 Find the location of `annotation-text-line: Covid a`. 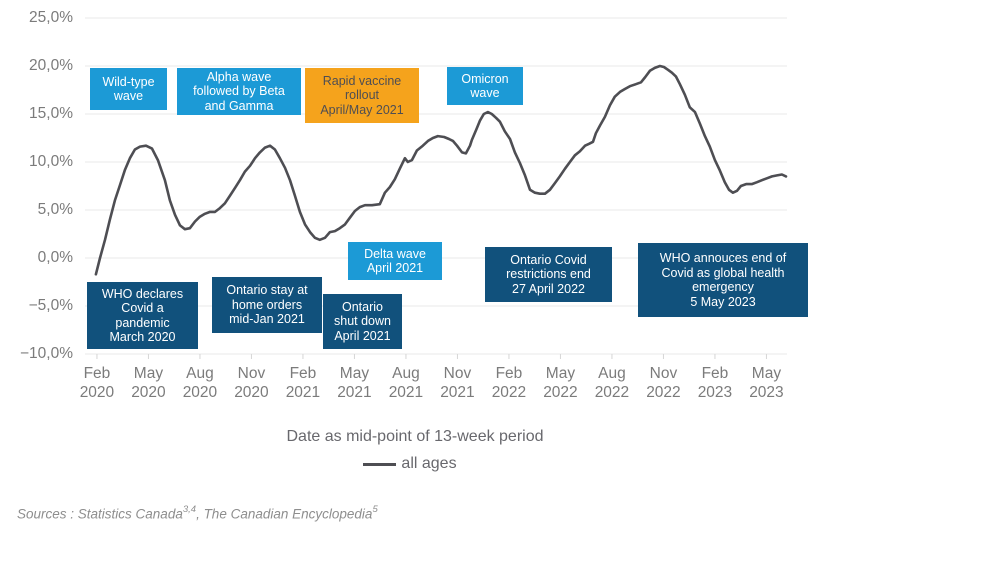

annotation-text-line: Covid a is located at coordinates (142, 308).